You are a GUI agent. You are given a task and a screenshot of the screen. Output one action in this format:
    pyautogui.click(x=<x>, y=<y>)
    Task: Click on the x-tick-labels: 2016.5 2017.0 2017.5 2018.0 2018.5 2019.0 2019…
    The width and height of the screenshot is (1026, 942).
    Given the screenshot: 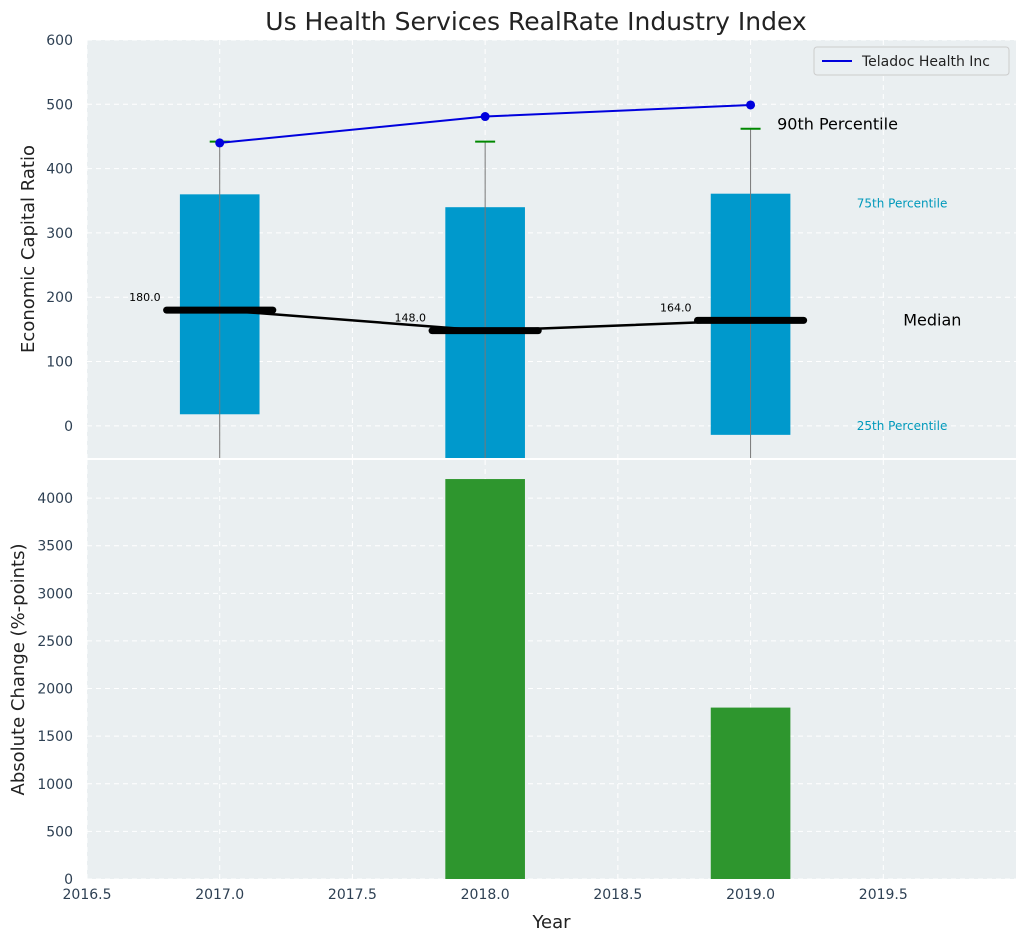 What is the action you would take?
    pyautogui.click(x=485, y=895)
    